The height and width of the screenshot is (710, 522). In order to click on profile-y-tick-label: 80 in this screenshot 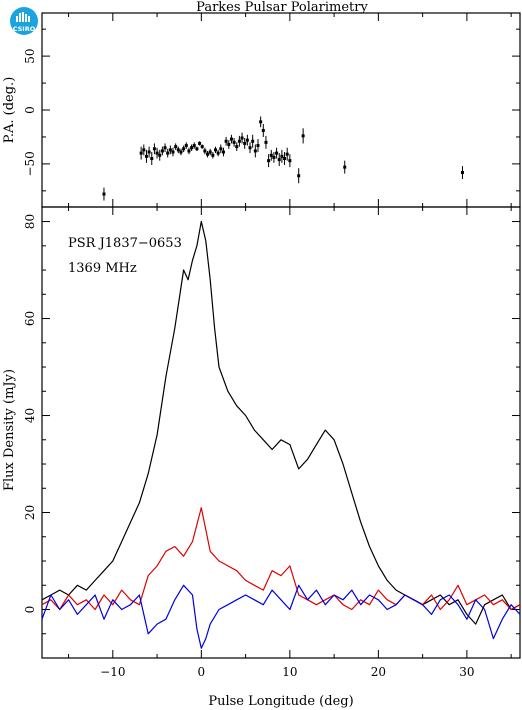, I will do `click(30, 221)`.